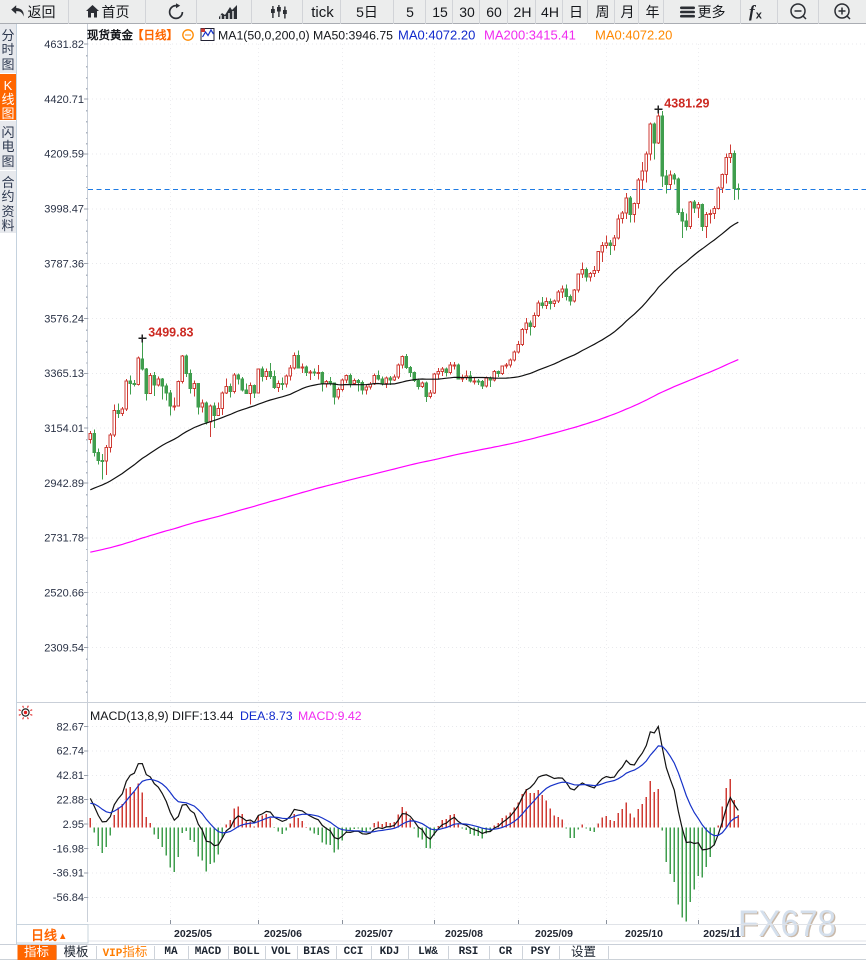 The height and width of the screenshot is (960, 866). What do you see at coordinates (554, 934) in the screenshot?
I see `svg-text: 2025/09` at bounding box center [554, 934].